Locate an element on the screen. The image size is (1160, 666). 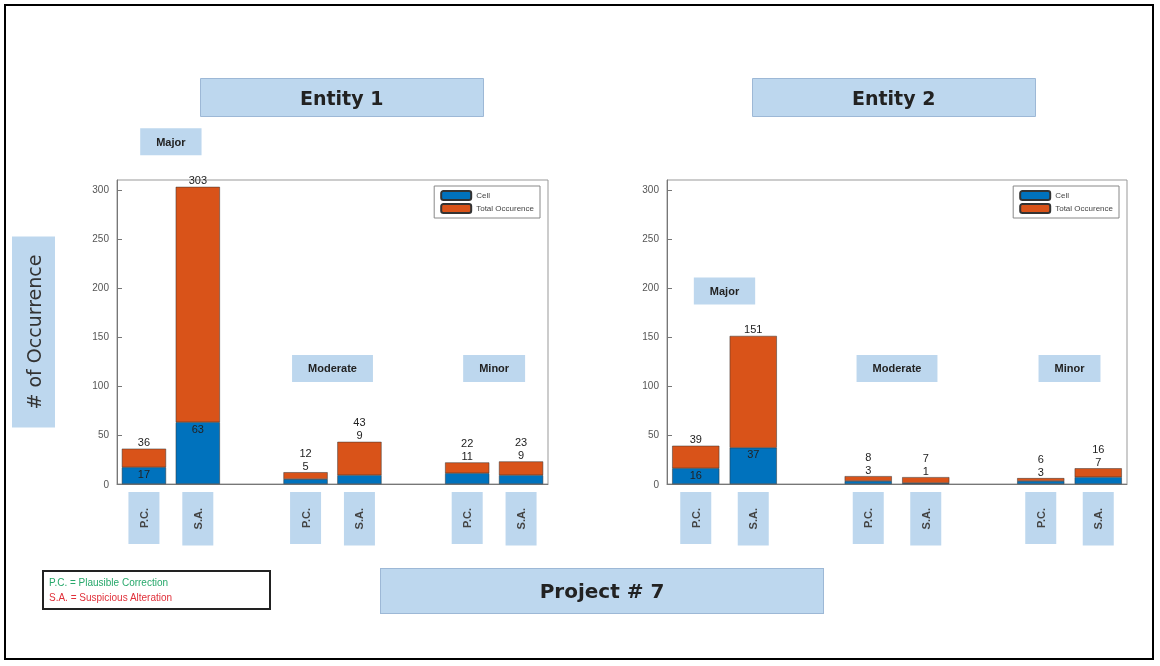
data-label: 1 is located at coordinates (925, 470).